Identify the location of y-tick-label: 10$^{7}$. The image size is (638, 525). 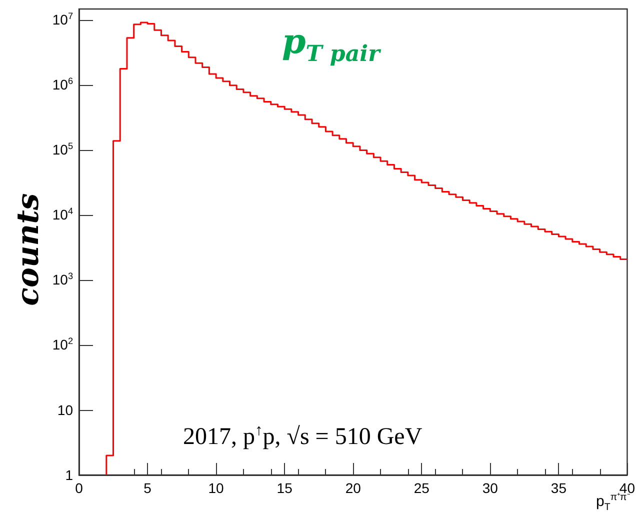
(62, 19).